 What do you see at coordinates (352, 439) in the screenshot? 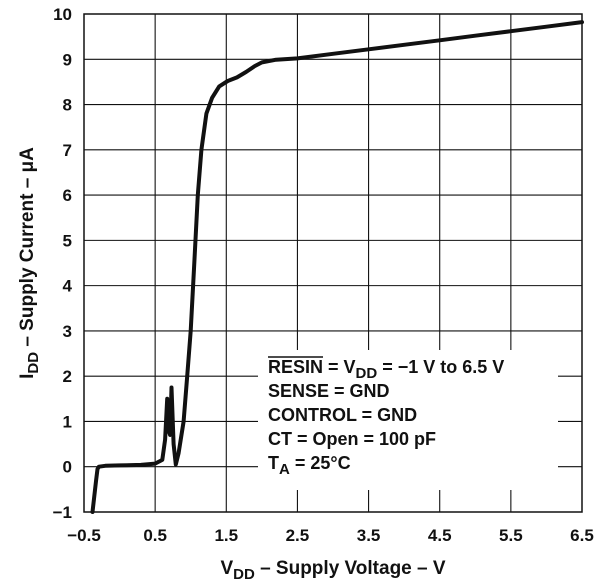
I see `annotation-line: CT = Open = 100 pF` at bounding box center [352, 439].